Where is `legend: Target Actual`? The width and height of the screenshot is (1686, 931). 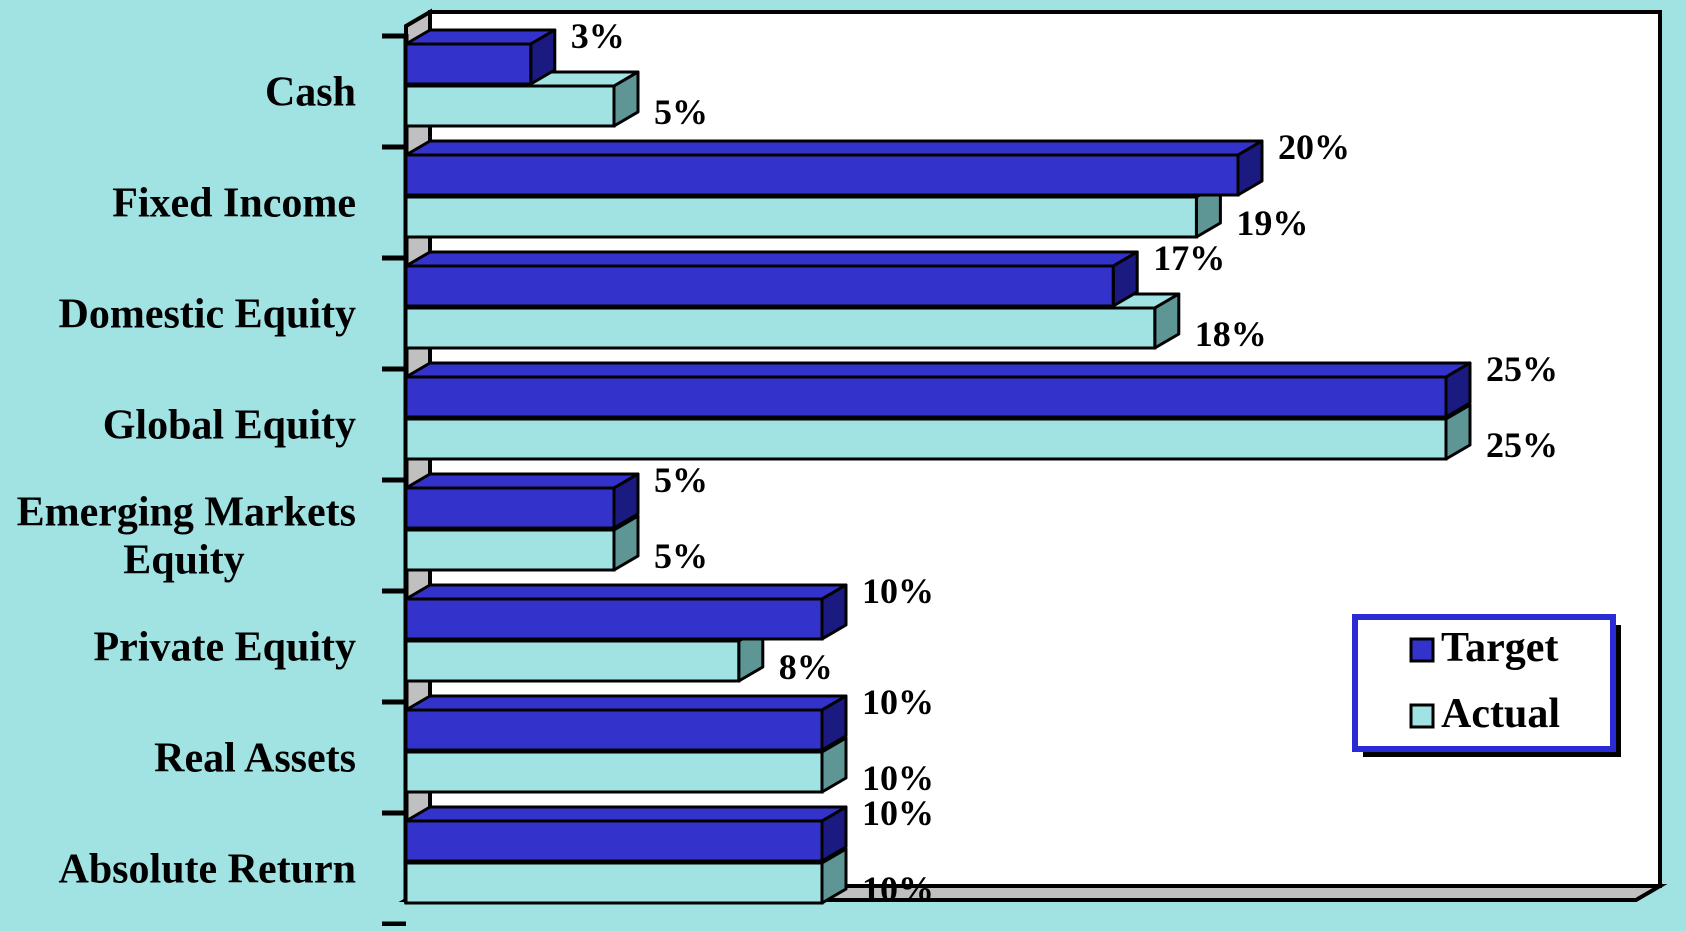
legend: Target Actual is located at coordinates (1484, 683).